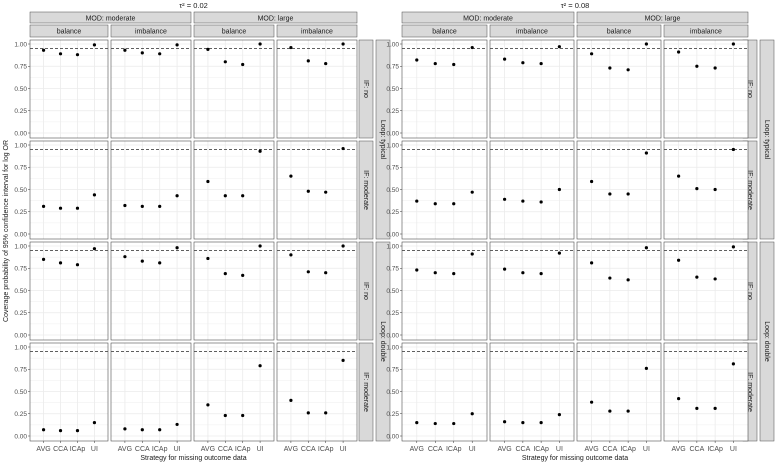 The width and height of the screenshot is (778, 468). What do you see at coordinates (382, 140) in the screenshot?
I see `row-strip-loop-label: Loop: typical` at bounding box center [382, 140].